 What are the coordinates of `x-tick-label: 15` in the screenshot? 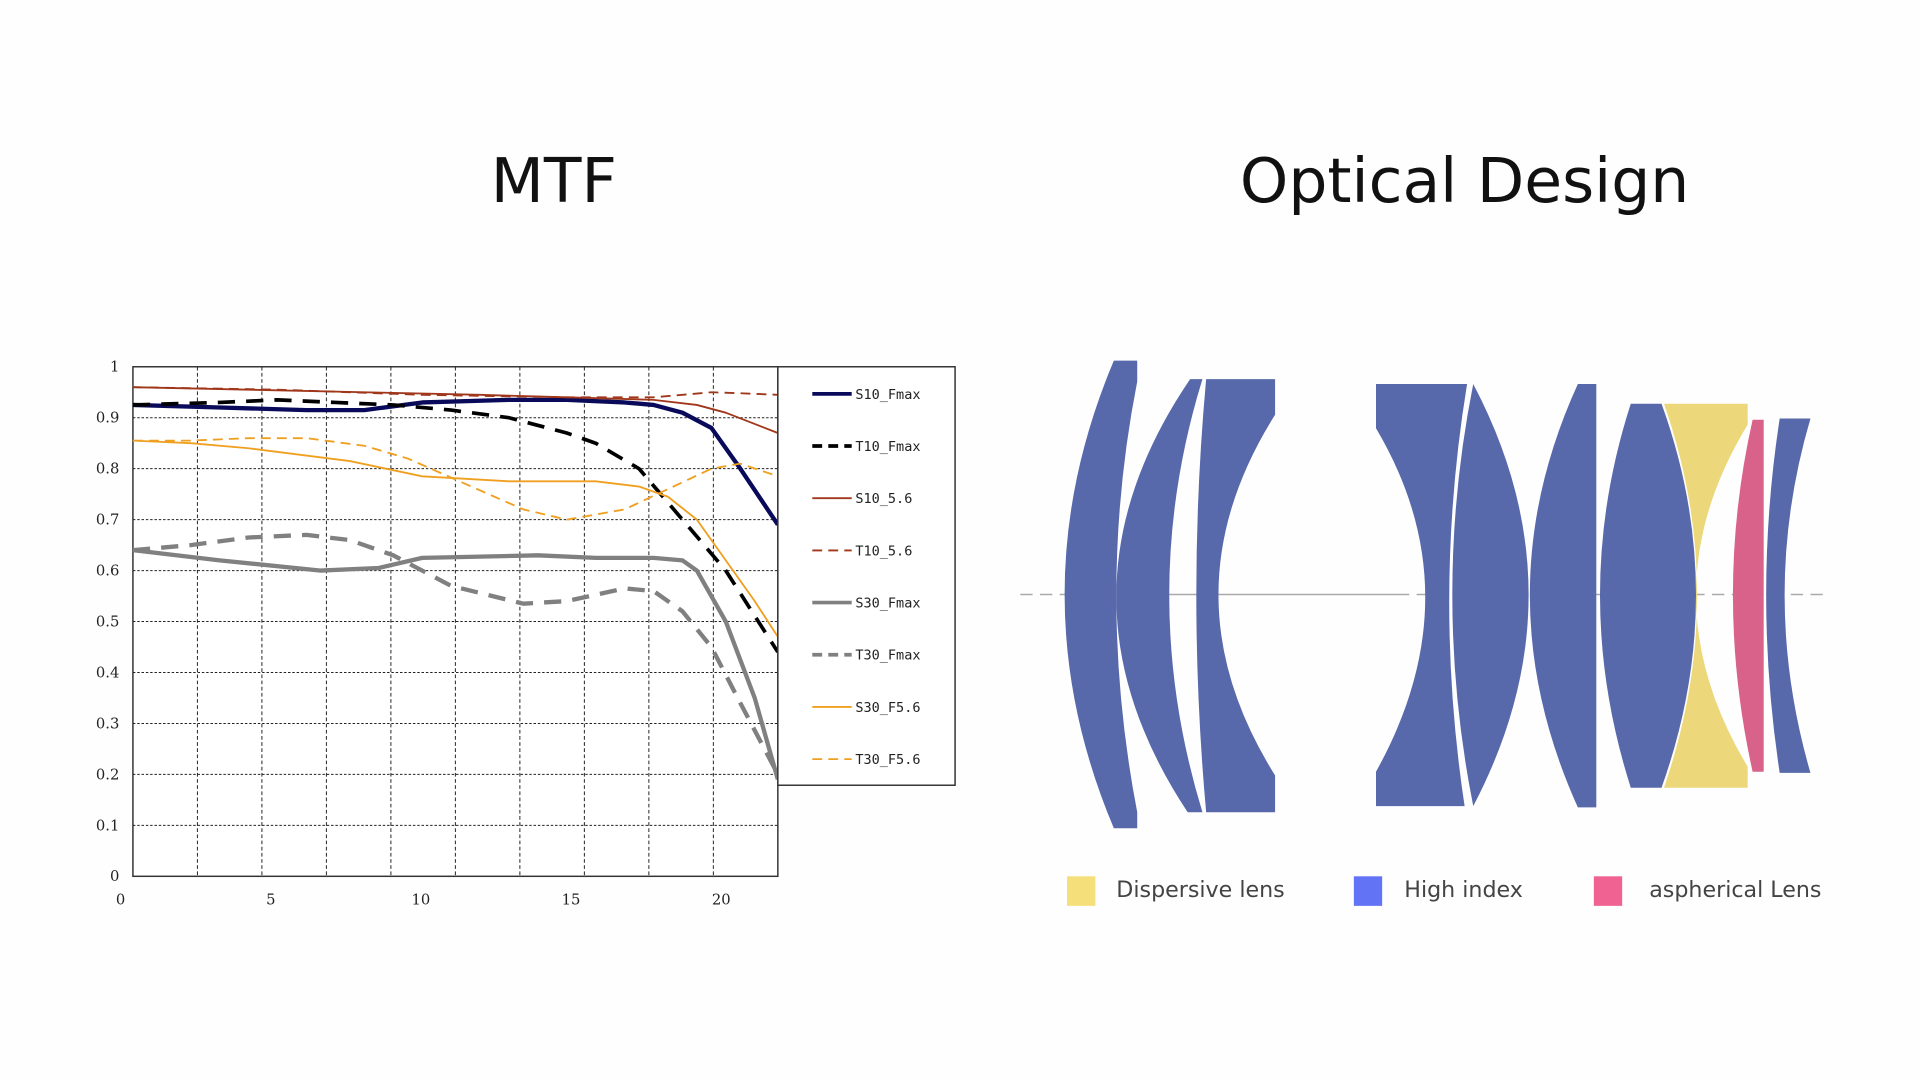 It's located at (571, 900).